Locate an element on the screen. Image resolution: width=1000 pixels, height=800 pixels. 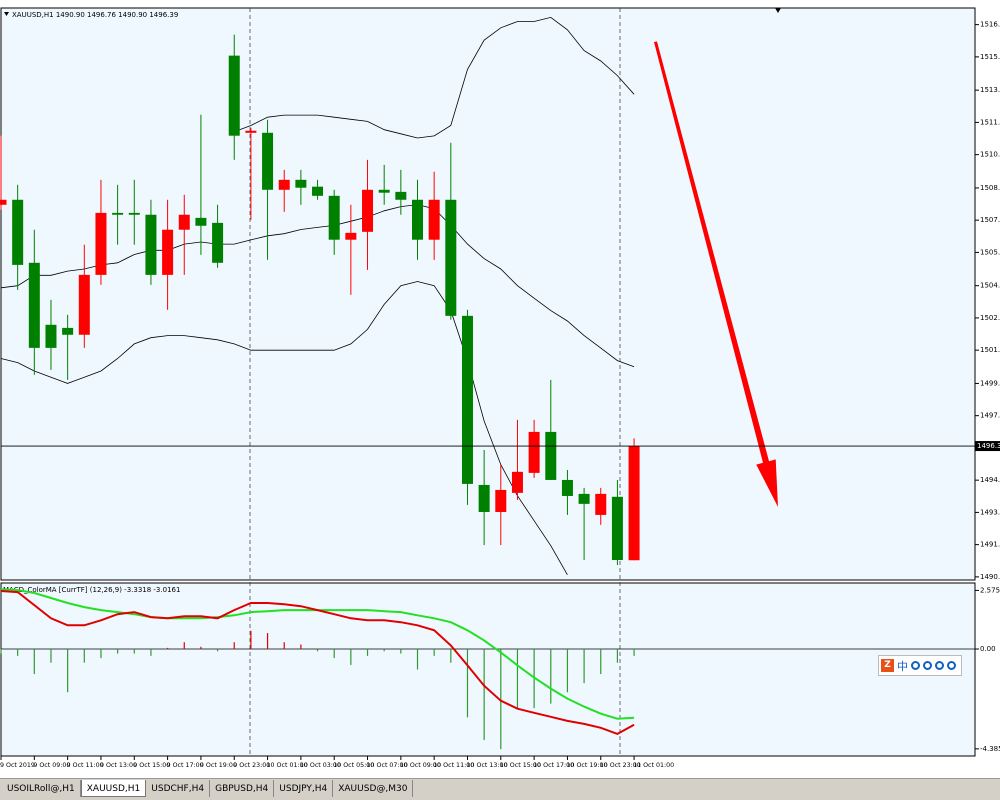
toolbar: Z 中 is located at coordinates (920, 665).